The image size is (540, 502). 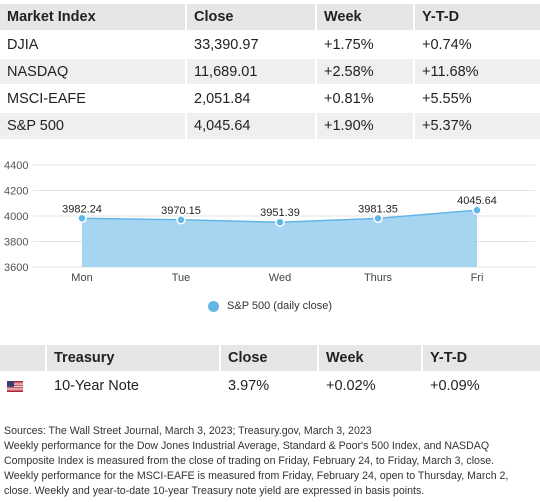 I want to click on table-row: S&P 500 4,045.64 +1.90% +5.37%, so click(x=270, y=125).